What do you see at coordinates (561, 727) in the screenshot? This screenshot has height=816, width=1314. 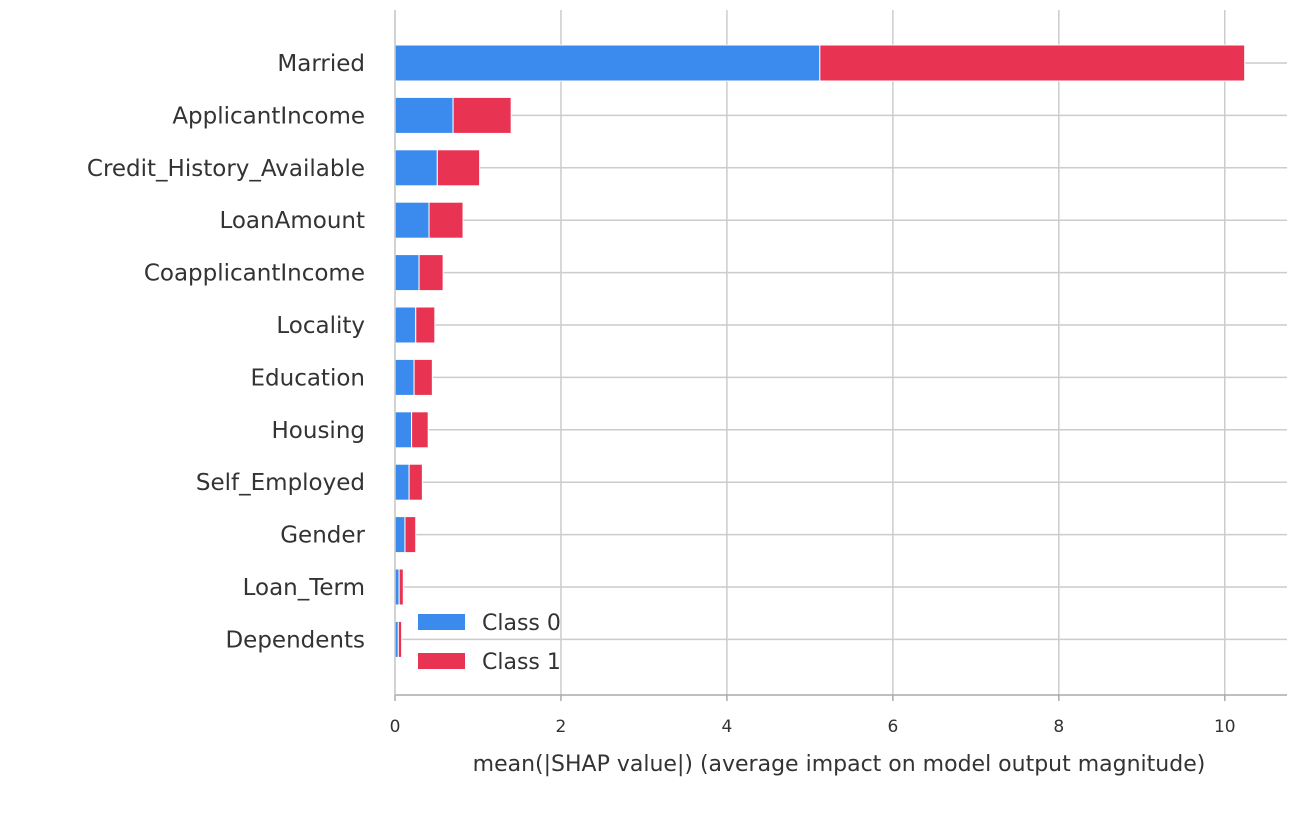 I see `x-tick-label: 2` at bounding box center [561, 727].